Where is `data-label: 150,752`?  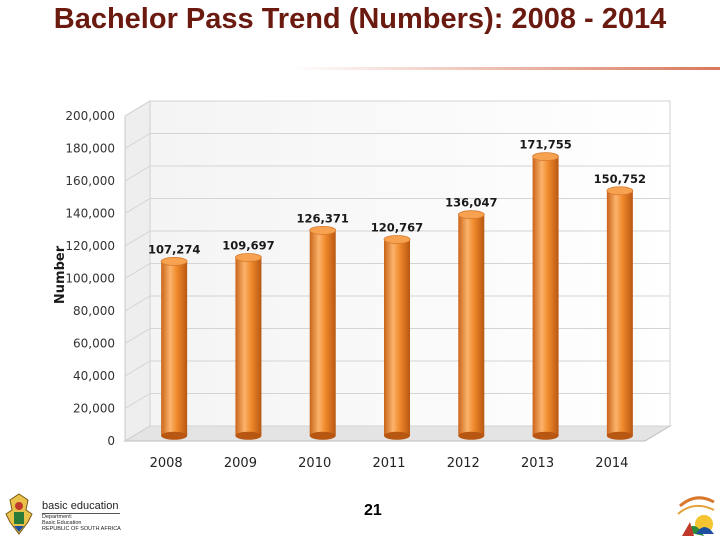
data-label: 150,752 is located at coordinates (620, 179).